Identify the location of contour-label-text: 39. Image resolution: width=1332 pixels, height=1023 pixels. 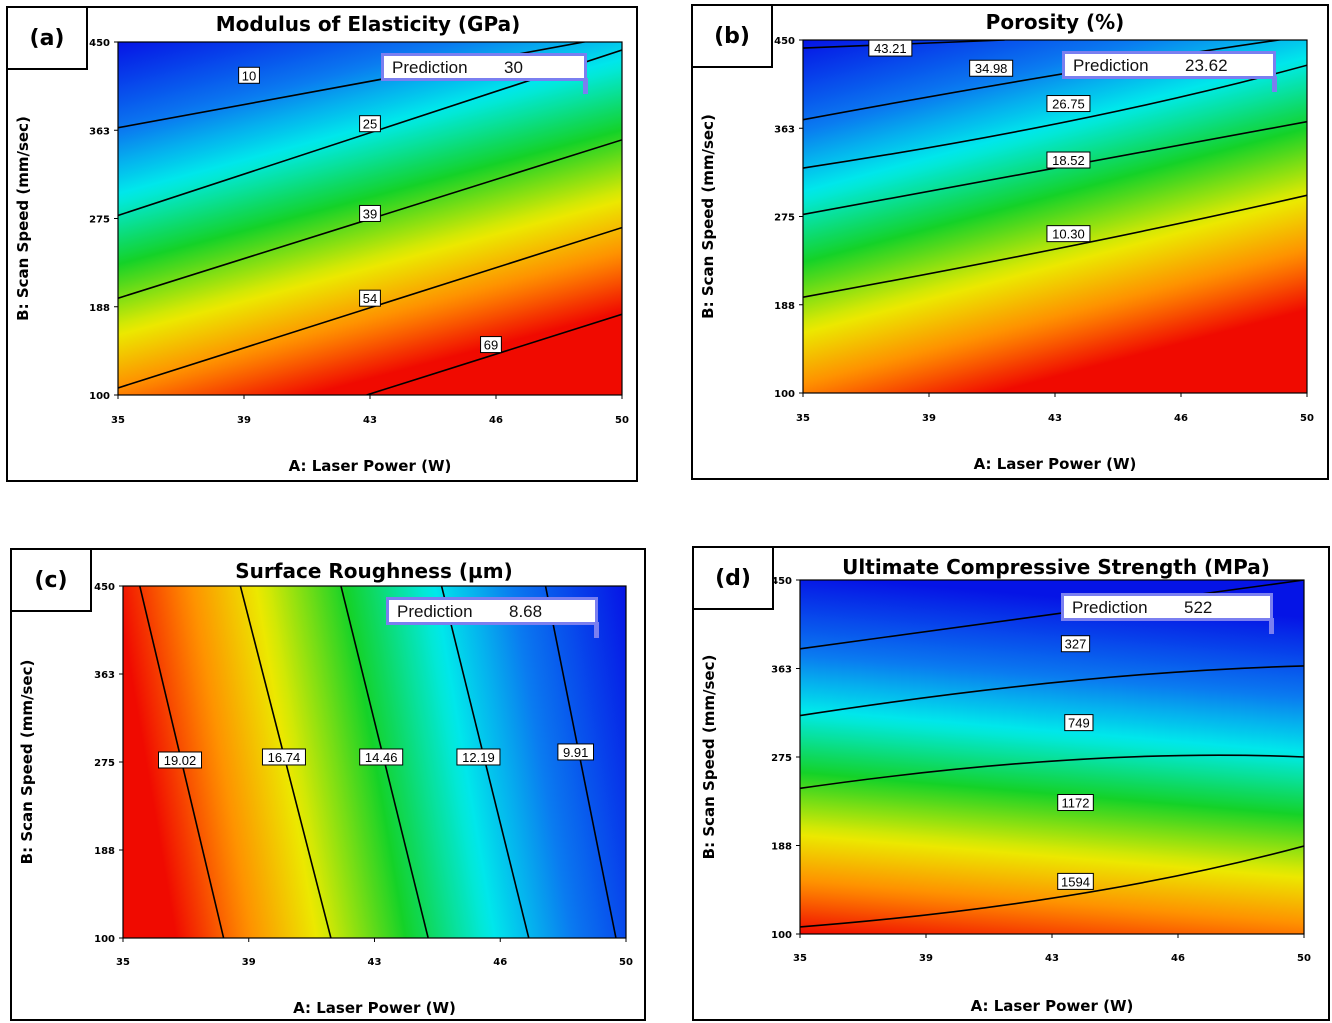
(370, 213).